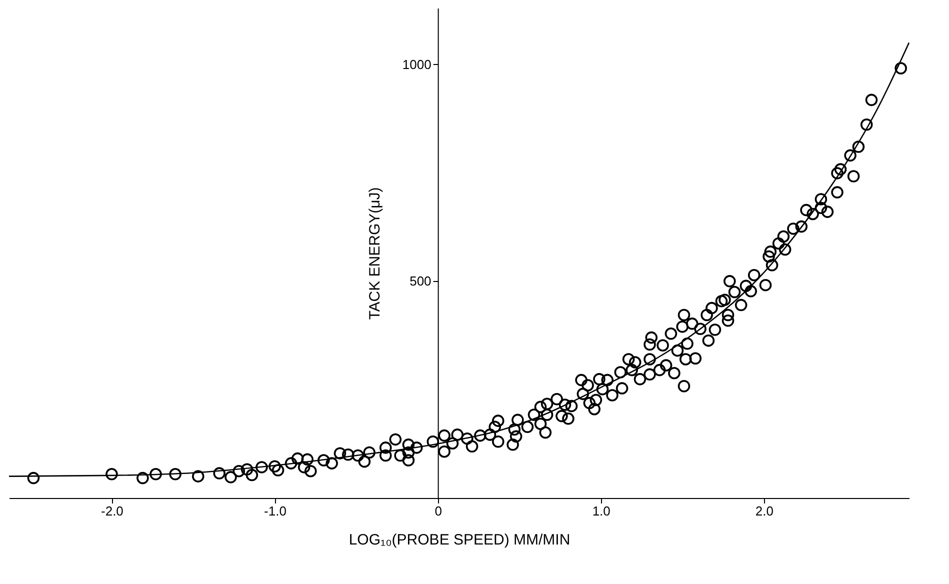 This screenshot has height=584, width=949. I want to click on x-tick-label: -1.0, so click(275, 511).